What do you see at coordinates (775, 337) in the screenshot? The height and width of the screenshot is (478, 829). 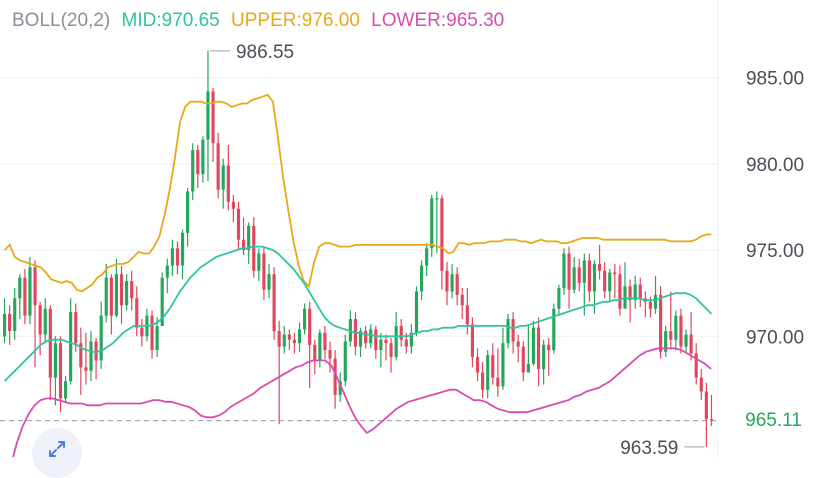 I see `y-tick-label: 970.00` at bounding box center [775, 337].